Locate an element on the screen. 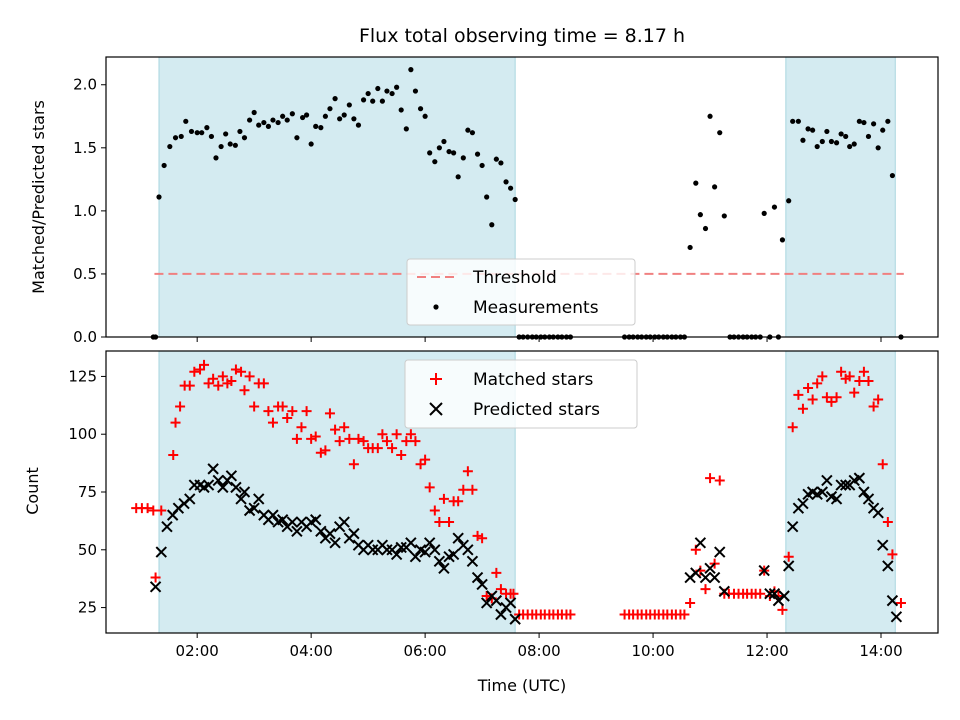 This screenshot has width=960, height=720. legend-predicted-label: Predicted stars is located at coordinates (536, 410).